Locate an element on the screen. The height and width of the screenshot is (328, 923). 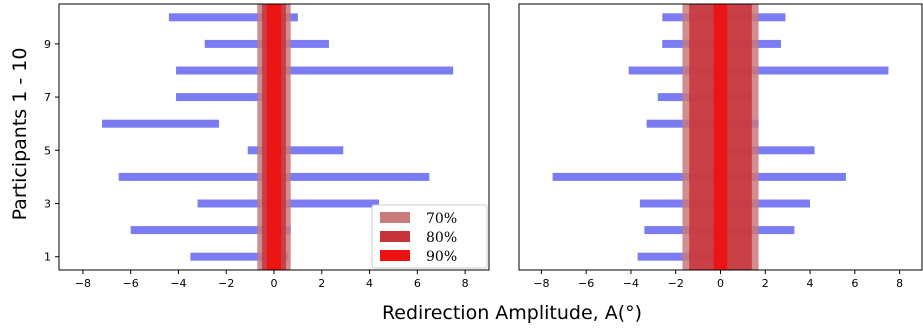
x-tick-label-right: 8 is located at coordinates (899, 283).